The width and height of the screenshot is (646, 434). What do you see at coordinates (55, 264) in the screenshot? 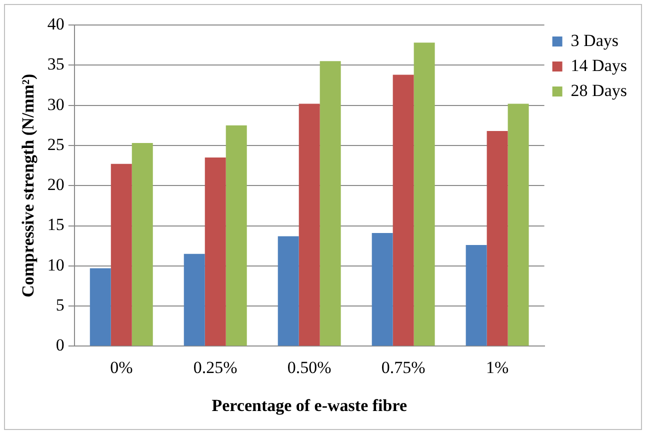
I see `y-tick-label: 10` at bounding box center [55, 264].